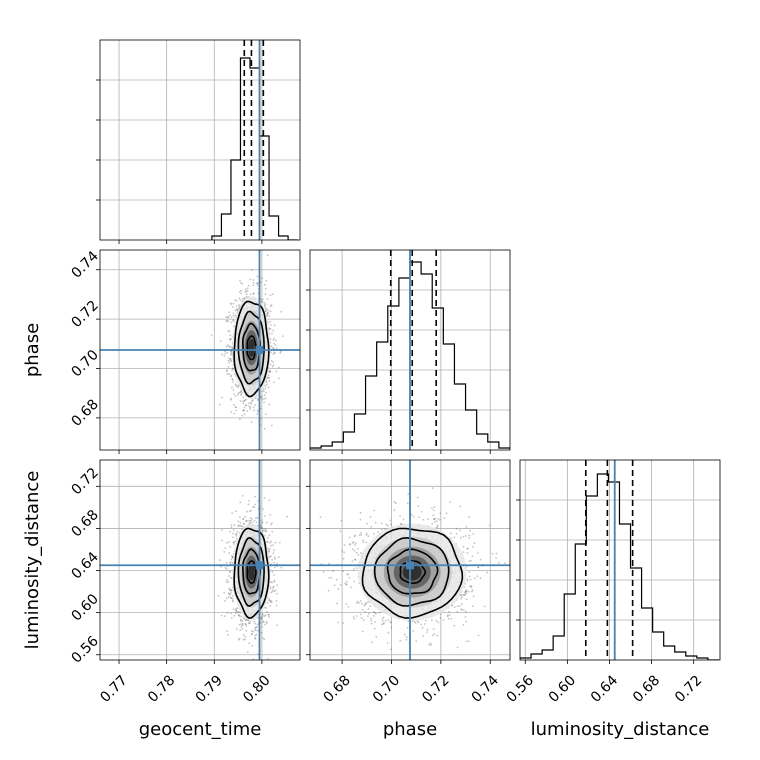 This screenshot has height=760, width=760. Describe the element at coordinates (259, 350) in the screenshot. I see `truth-marker` at that location.